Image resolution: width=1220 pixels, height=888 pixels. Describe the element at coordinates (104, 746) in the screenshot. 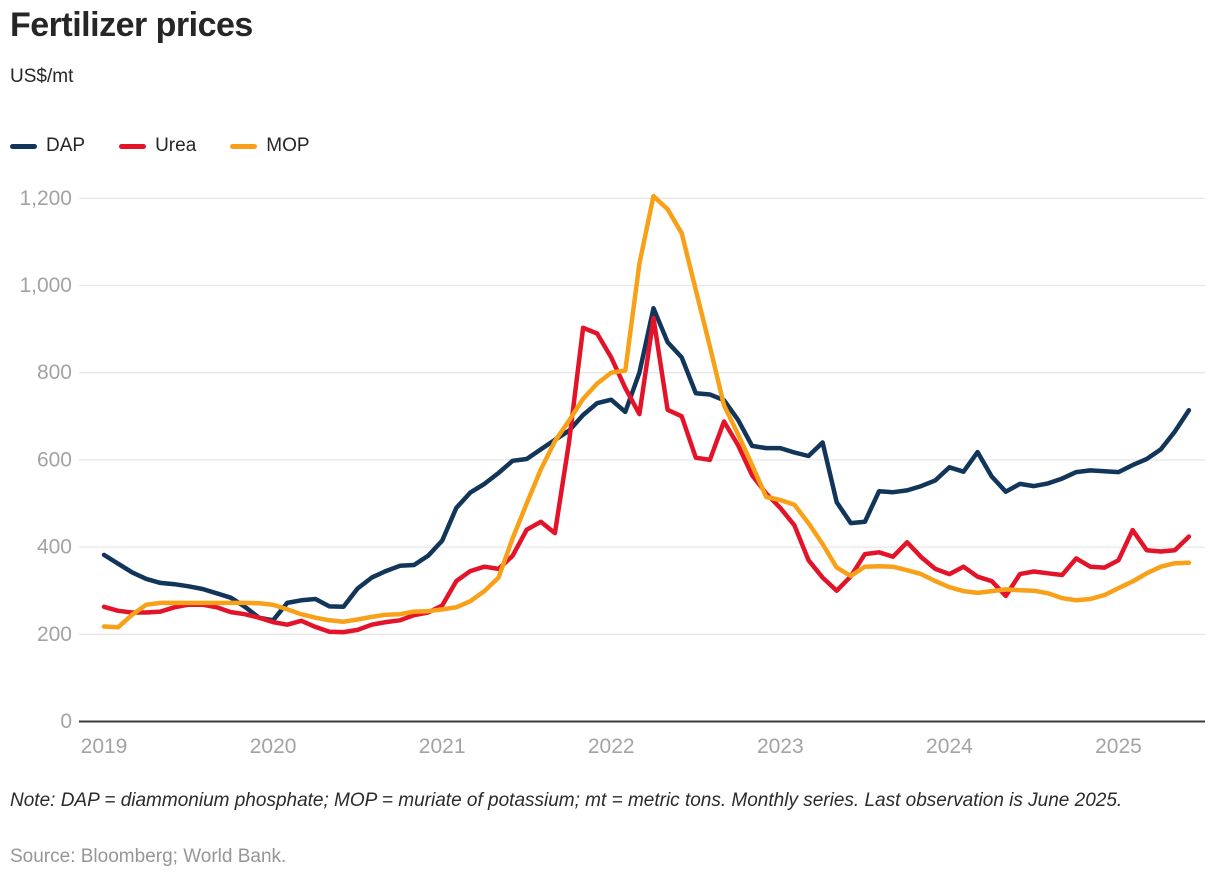

I see `x-tick-label: 2019` at that location.